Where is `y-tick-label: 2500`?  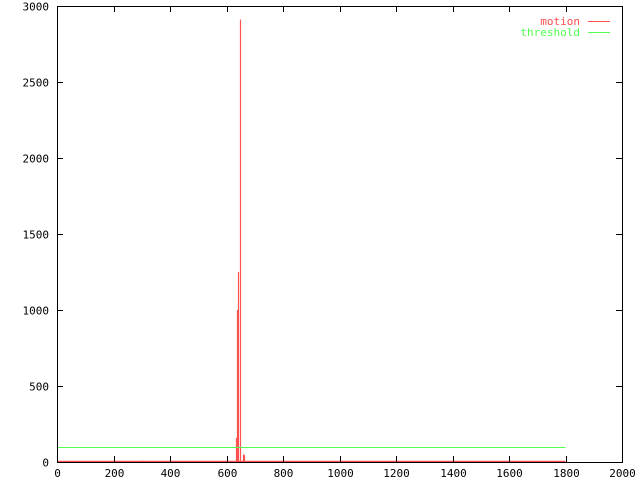 y-tick-label: 2500 is located at coordinates (36, 83).